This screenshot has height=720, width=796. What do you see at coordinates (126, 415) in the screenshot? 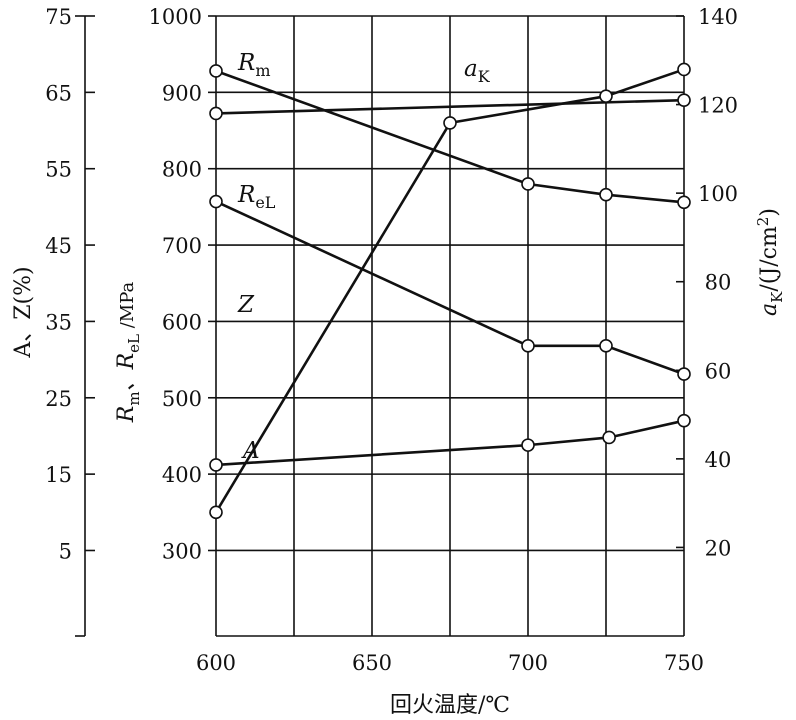
I see `stress-axis-title-main: R` at bounding box center [126, 415].